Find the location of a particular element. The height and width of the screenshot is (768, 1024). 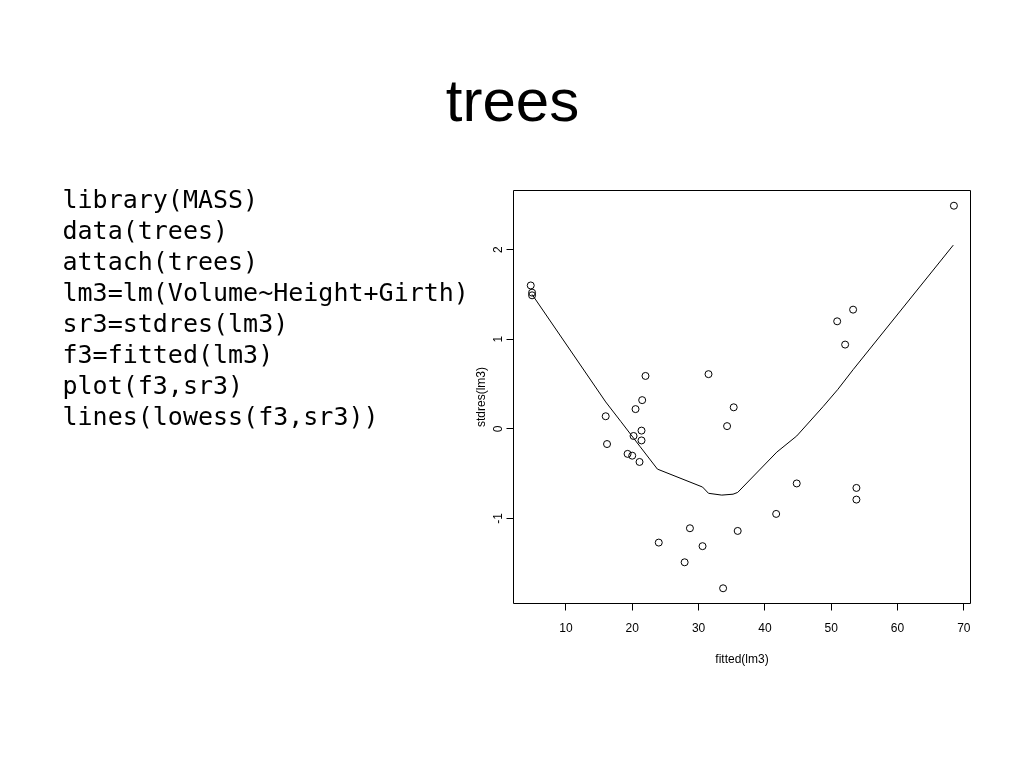

y-tick-label: 2 is located at coordinates (498, 249).